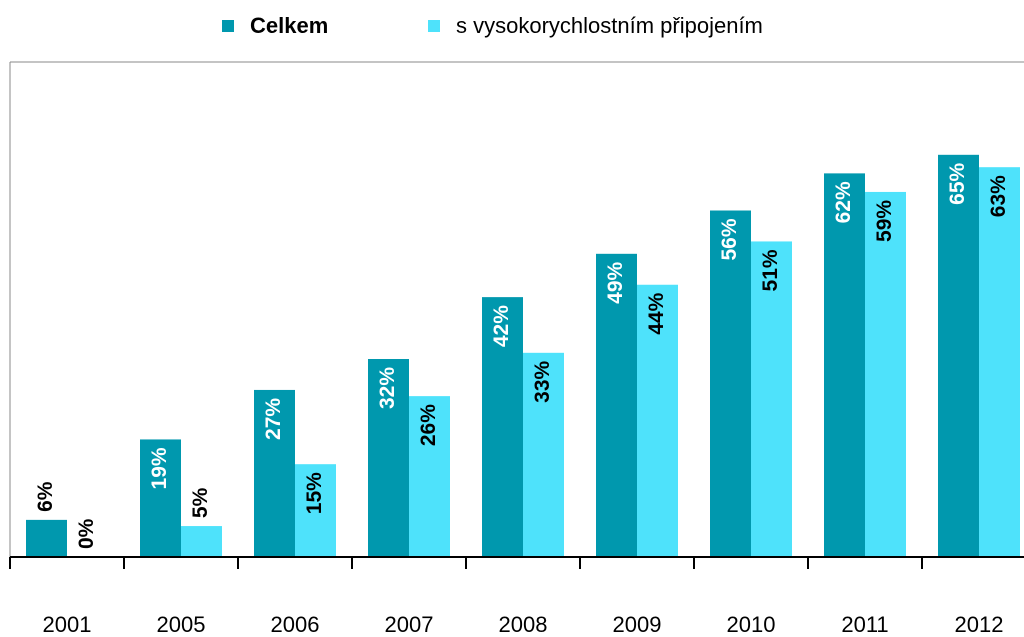 The height and width of the screenshot is (637, 1024). Describe the element at coordinates (770, 270) in the screenshot. I see `value-label: 51%` at that location.